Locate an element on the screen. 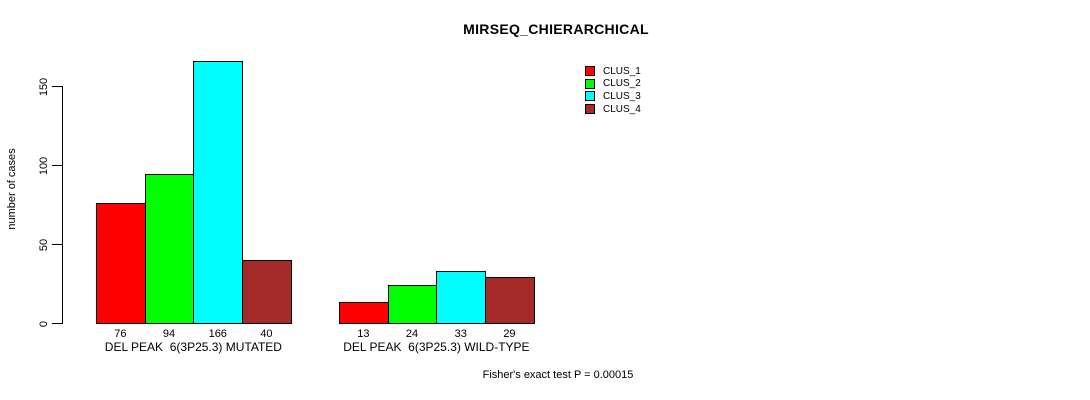  bar-value-label: 40 is located at coordinates (266, 334).